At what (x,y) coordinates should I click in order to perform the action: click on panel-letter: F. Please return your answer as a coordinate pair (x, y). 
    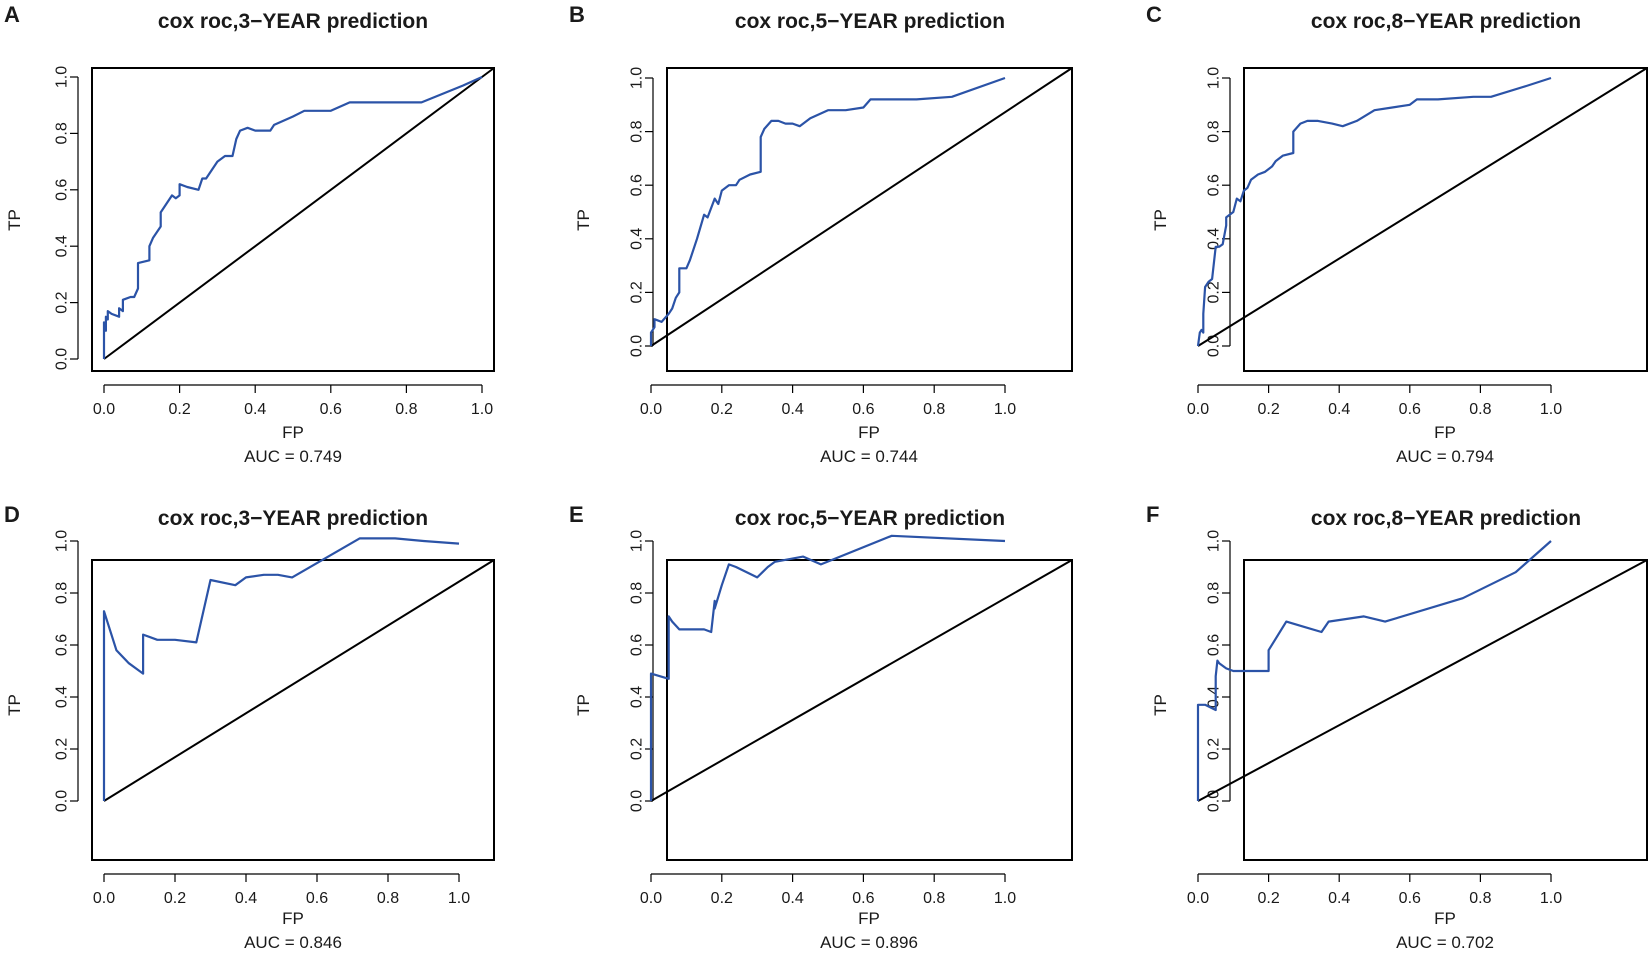
    Looking at the image, I should click on (1152, 514).